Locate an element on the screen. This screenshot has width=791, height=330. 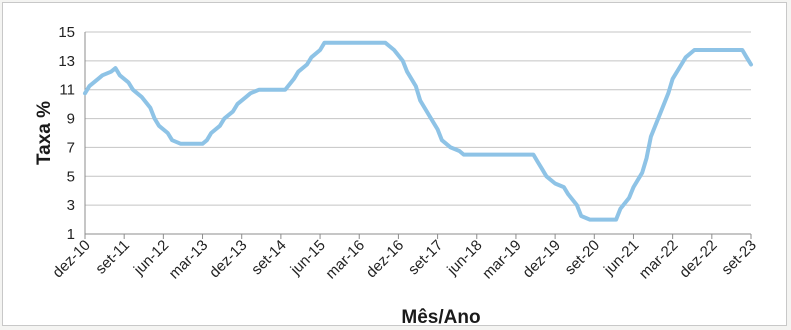
y-tick-label: 3 is located at coordinates (71, 205).